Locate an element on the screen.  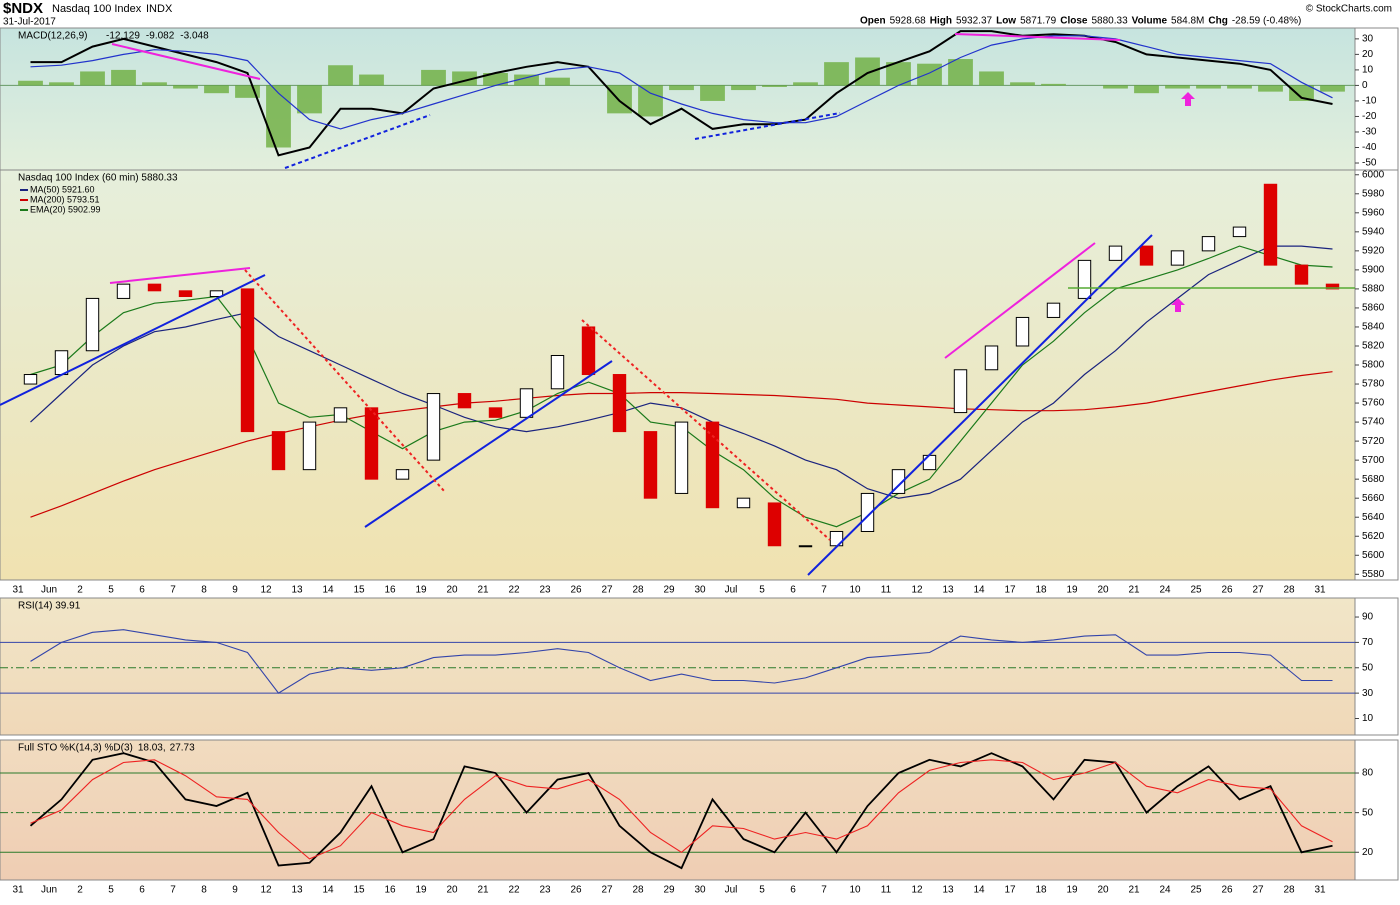
y-tick-label: 5620 is located at coordinates (1373, 536).